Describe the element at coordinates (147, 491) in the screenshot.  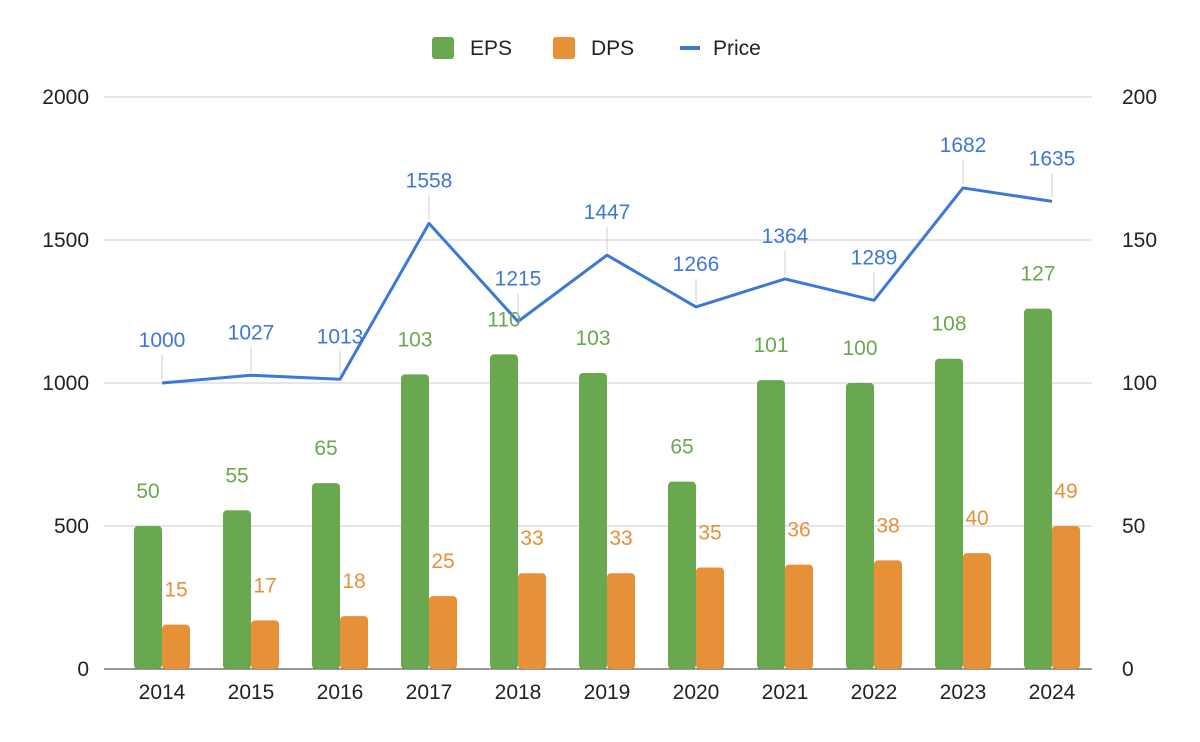
I see `eps-data-label: 50` at that location.